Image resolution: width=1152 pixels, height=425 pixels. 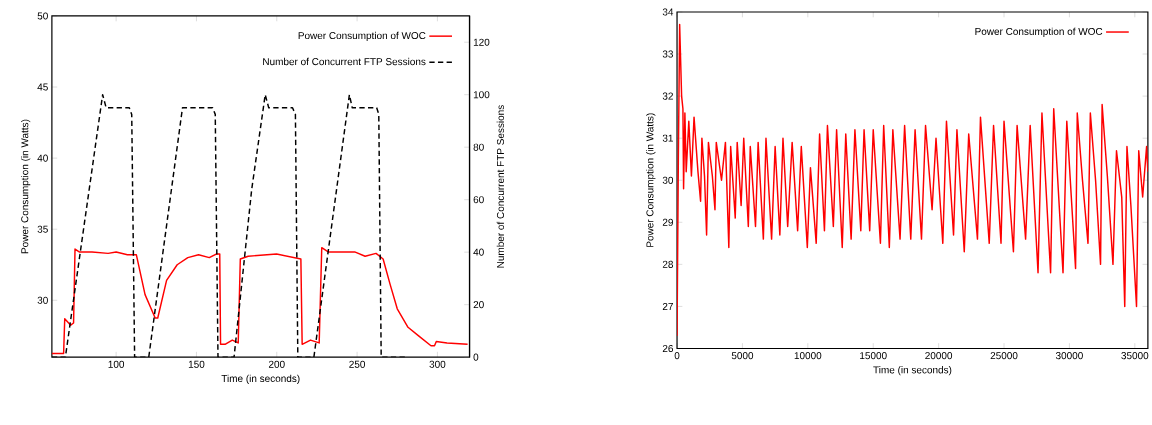 What do you see at coordinates (667, 306) in the screenshot?
I see `y-tick-label: 27` at bounding box center [667, 306].